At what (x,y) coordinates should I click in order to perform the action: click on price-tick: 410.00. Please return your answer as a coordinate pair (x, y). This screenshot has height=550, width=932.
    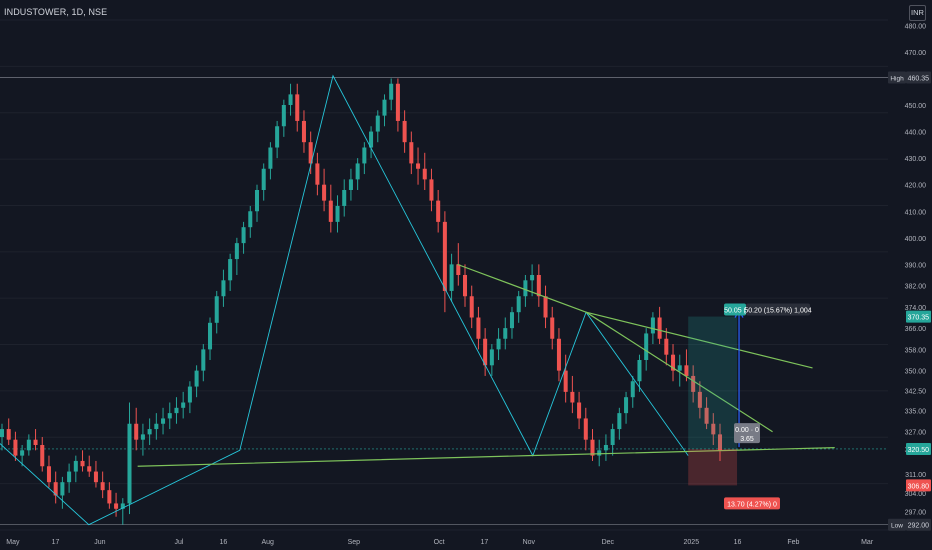
    Looking at the image, I should click on (916, 212).